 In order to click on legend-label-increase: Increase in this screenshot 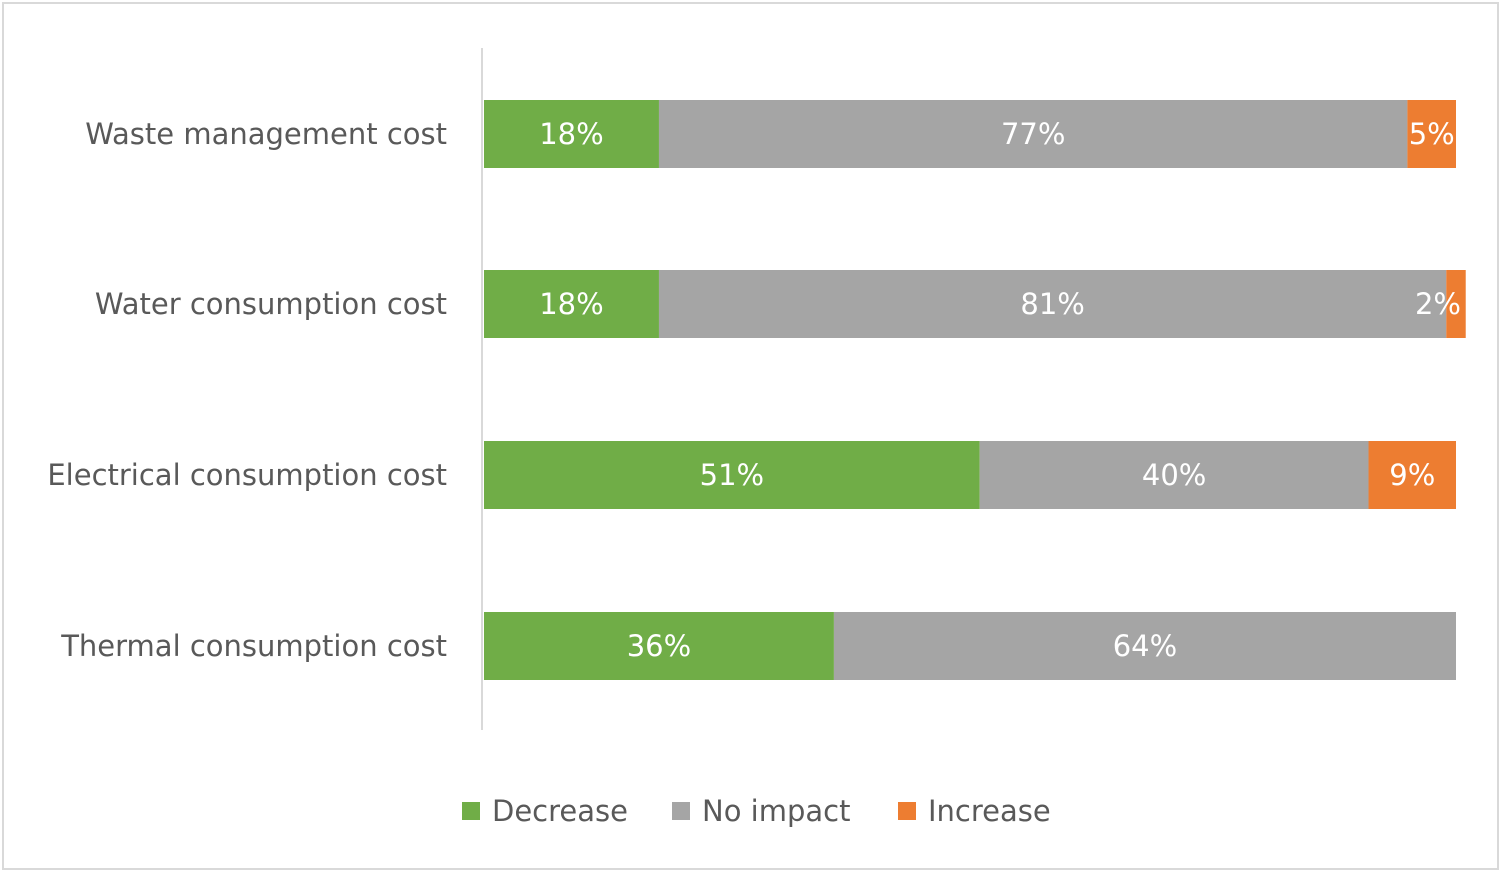, I will do `click(989, 811)`.